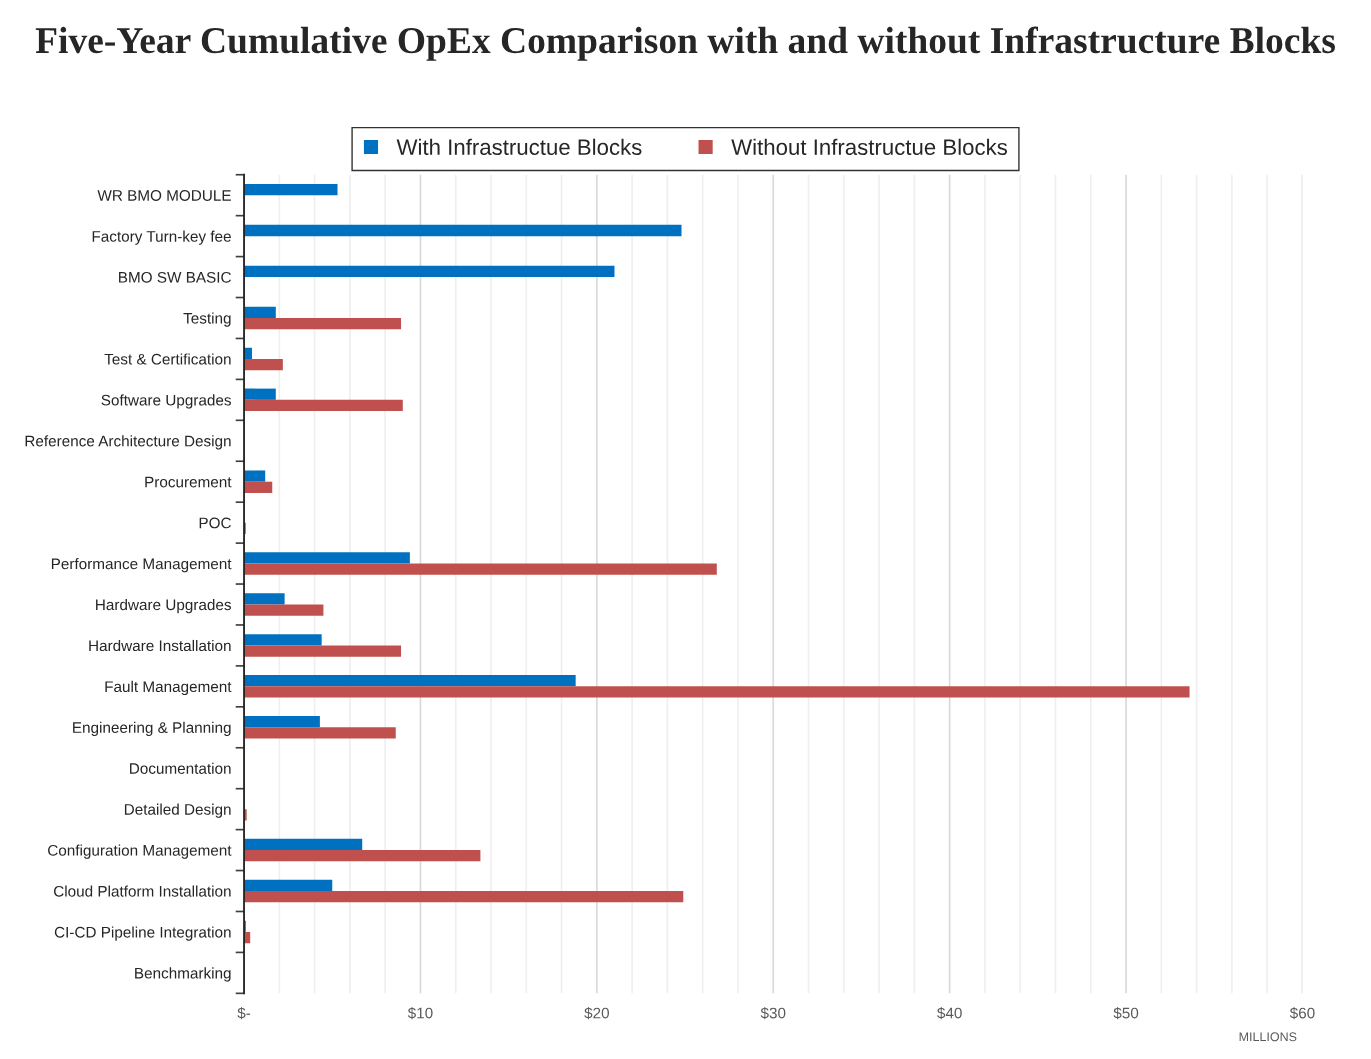 This screenshot has height=1059, width=1371. Describe the element at coordinates (949, 1013) in the screenshot. I see `x-tick-label: $40` at that location.